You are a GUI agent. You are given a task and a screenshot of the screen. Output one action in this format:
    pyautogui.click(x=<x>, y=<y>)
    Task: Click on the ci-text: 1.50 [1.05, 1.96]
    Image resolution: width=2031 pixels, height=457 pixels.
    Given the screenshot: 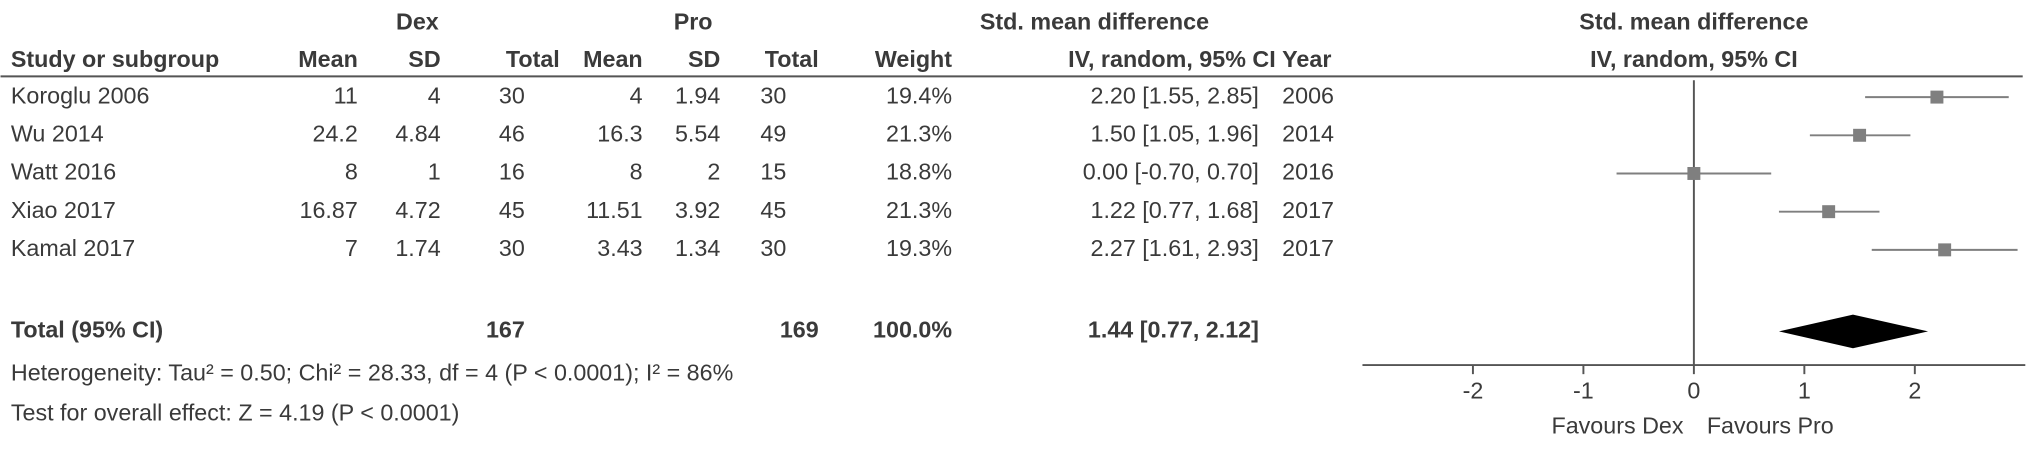 What is the action you would take?
    pyautogui.click(x=1174, y=133)
    